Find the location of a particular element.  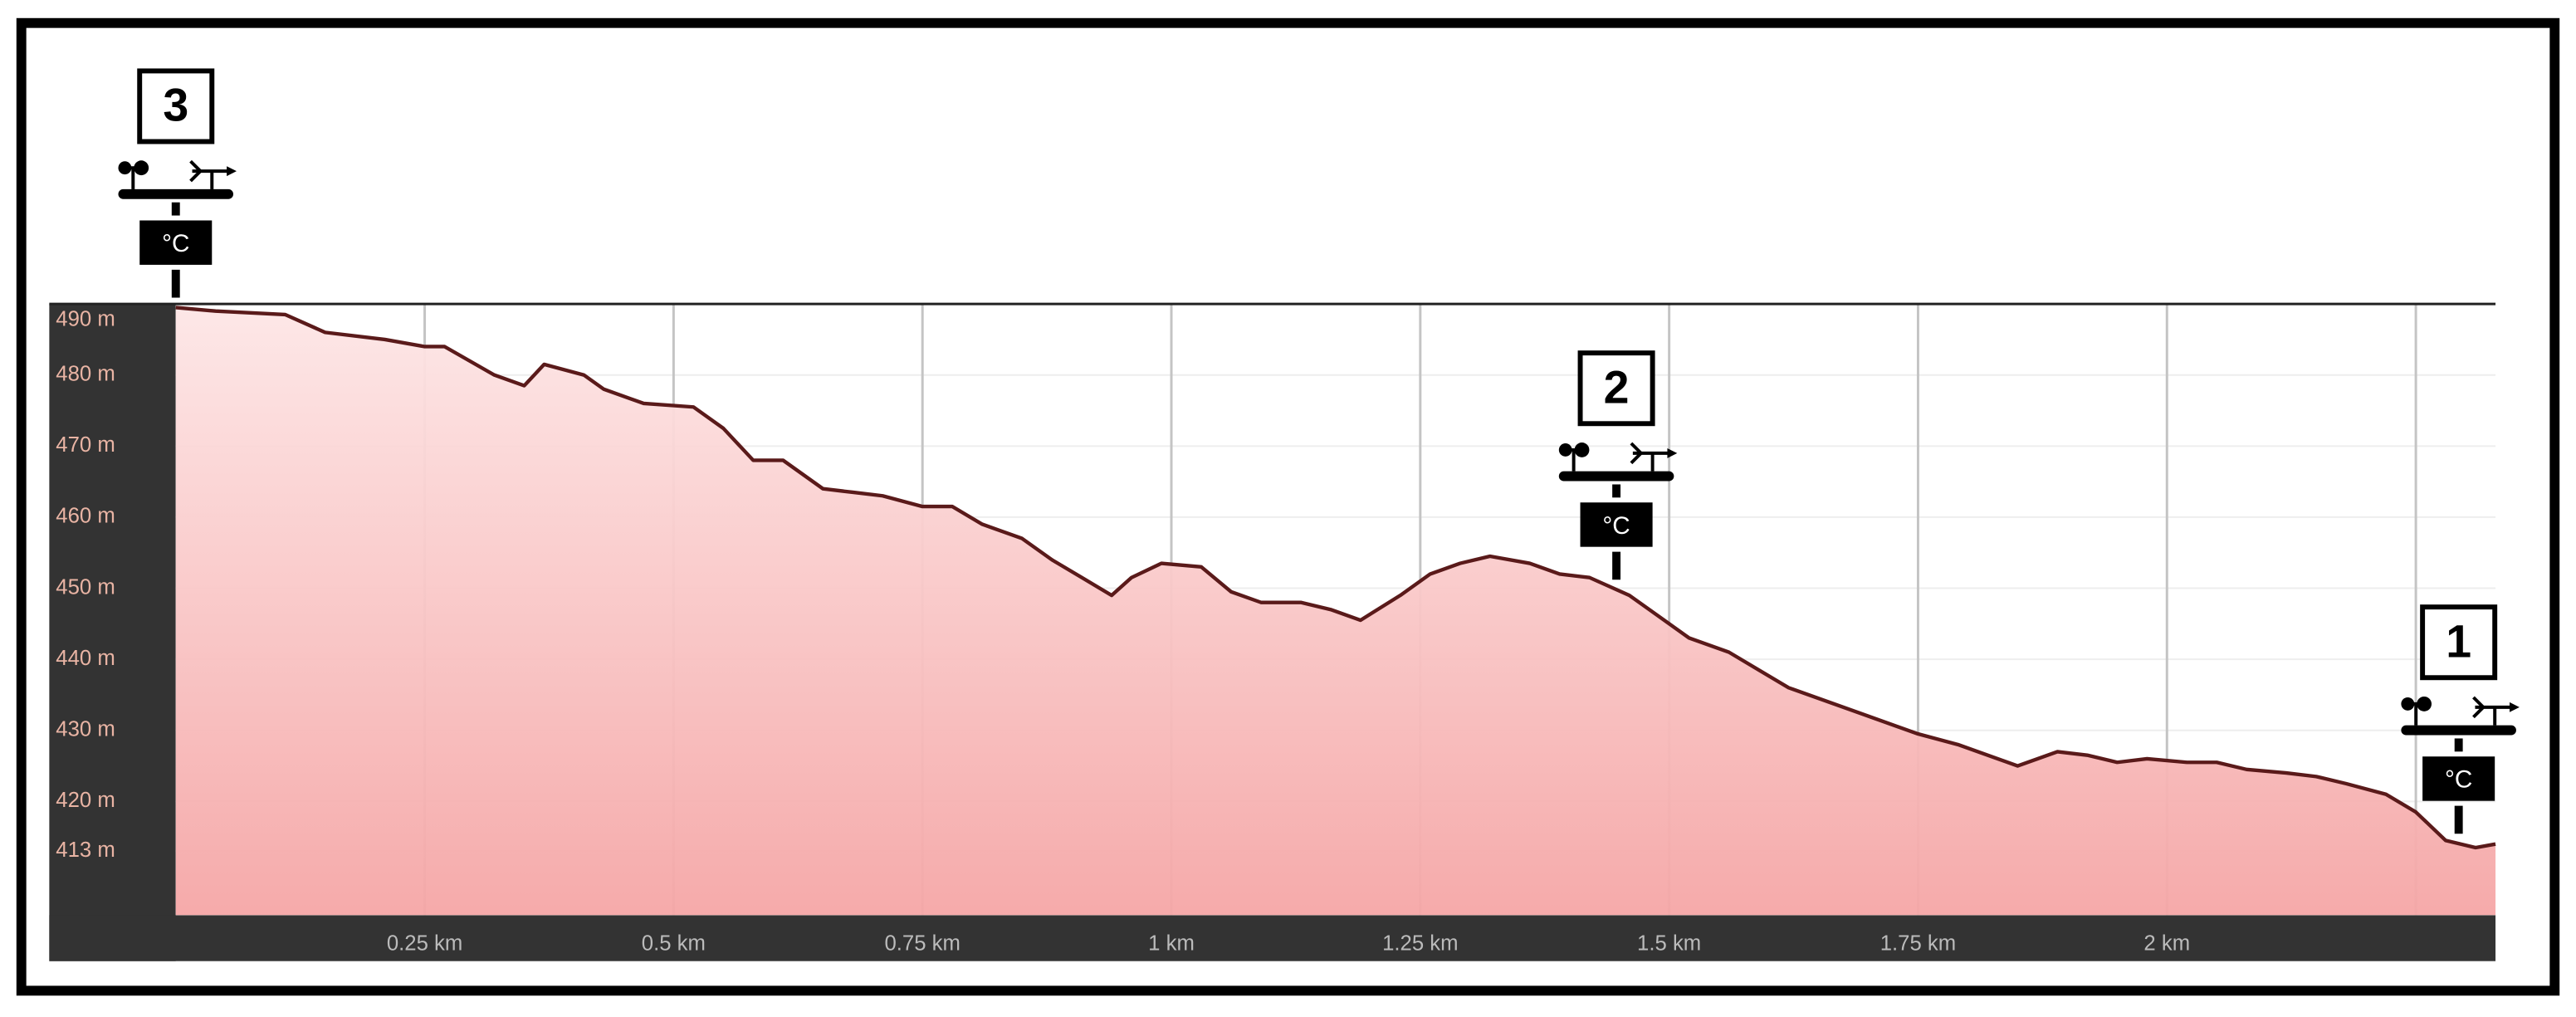

y-tick-label: 420 m is located at coordinates (85, 800).